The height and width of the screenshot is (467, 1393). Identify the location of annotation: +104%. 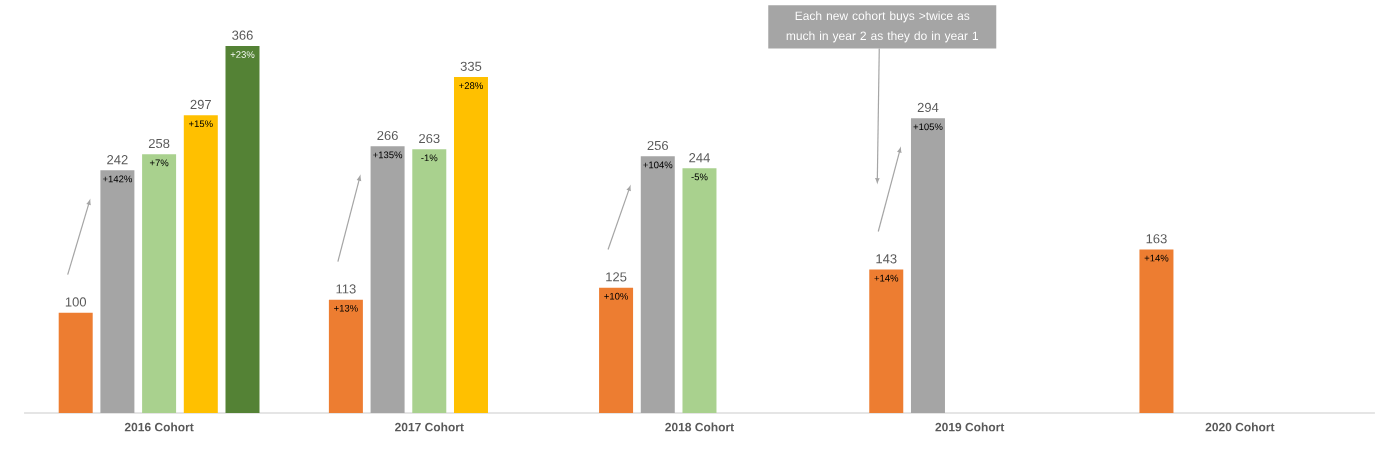
(658, 165).